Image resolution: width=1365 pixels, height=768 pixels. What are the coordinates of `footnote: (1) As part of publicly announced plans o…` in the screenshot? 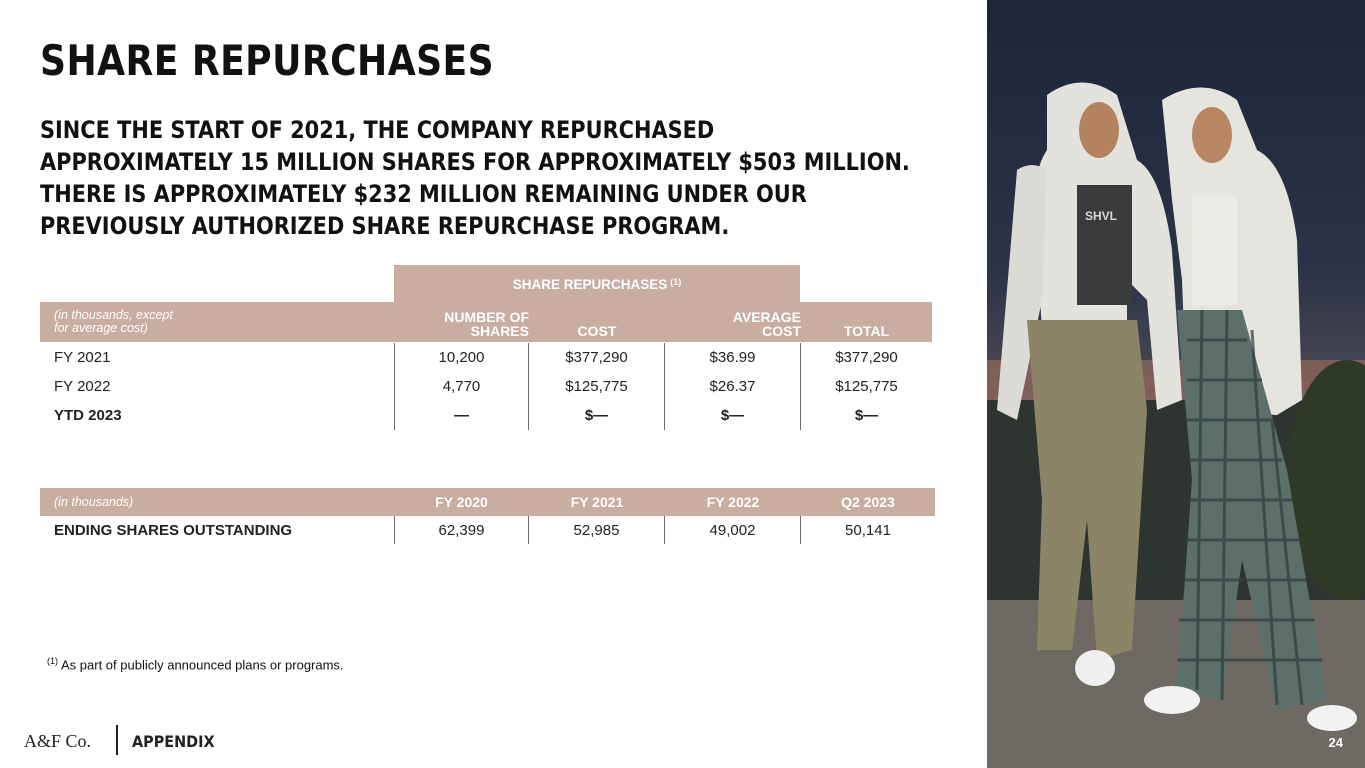 It's located at (195, 664).